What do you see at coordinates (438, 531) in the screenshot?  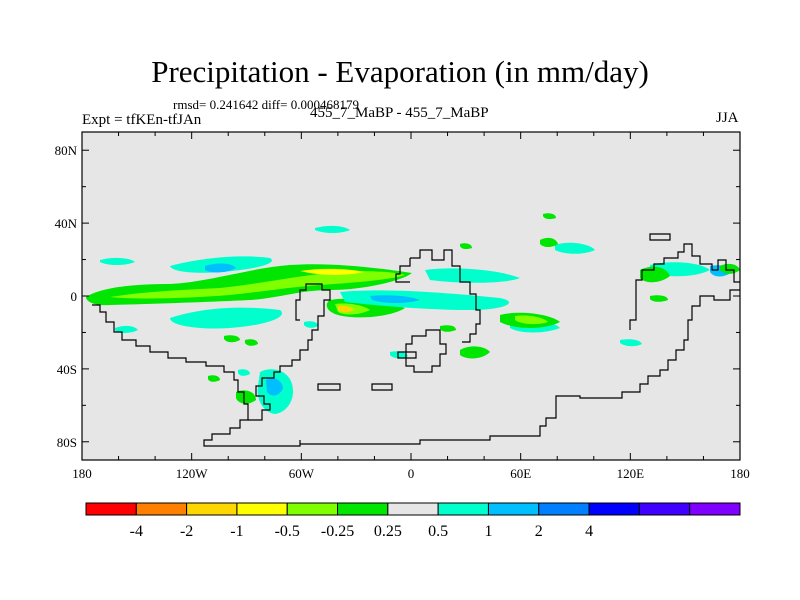 I see `colorbar-label: 0.5` at bounding box center [438, 531].